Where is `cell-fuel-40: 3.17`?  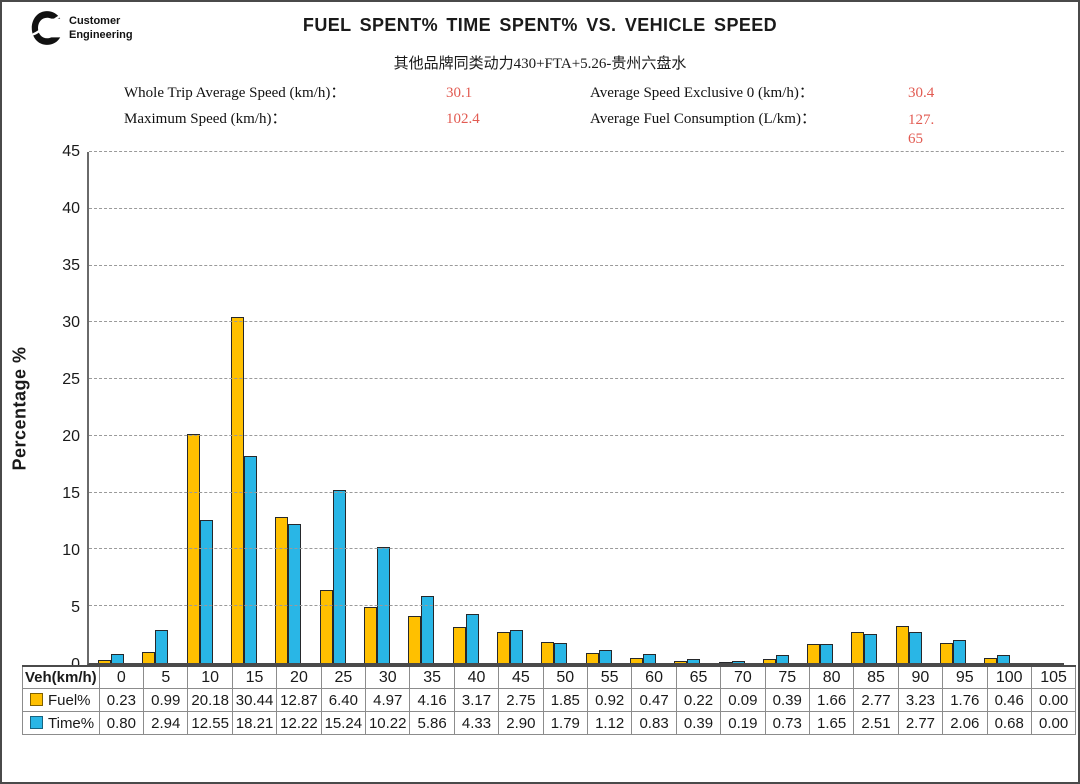 cell-fuel-40: 3.17 is located at coordinates (476, 700).